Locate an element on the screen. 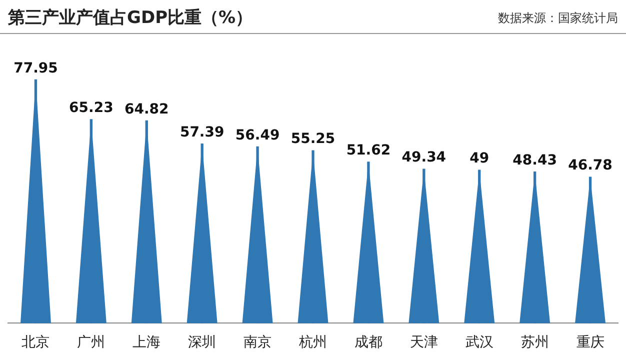 Image resolution: width=626 pixels, height=358 pixels. data-label: 56.49 is located at coordinates (257, 135).